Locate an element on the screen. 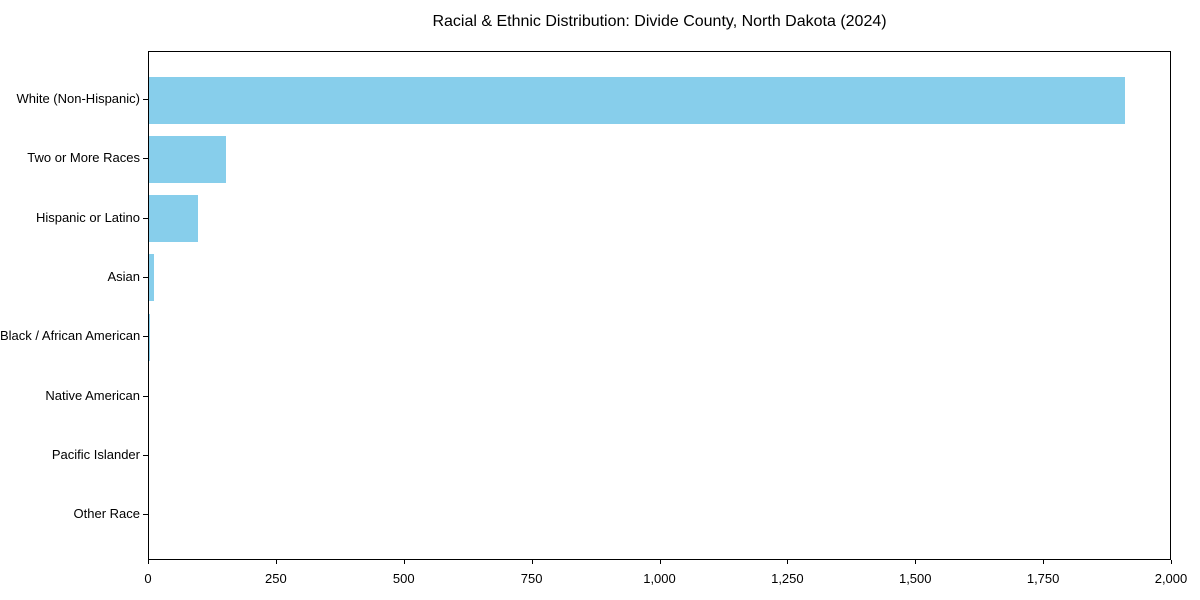  x-tick-label: 1,000 is located at coordinates (659, 578).